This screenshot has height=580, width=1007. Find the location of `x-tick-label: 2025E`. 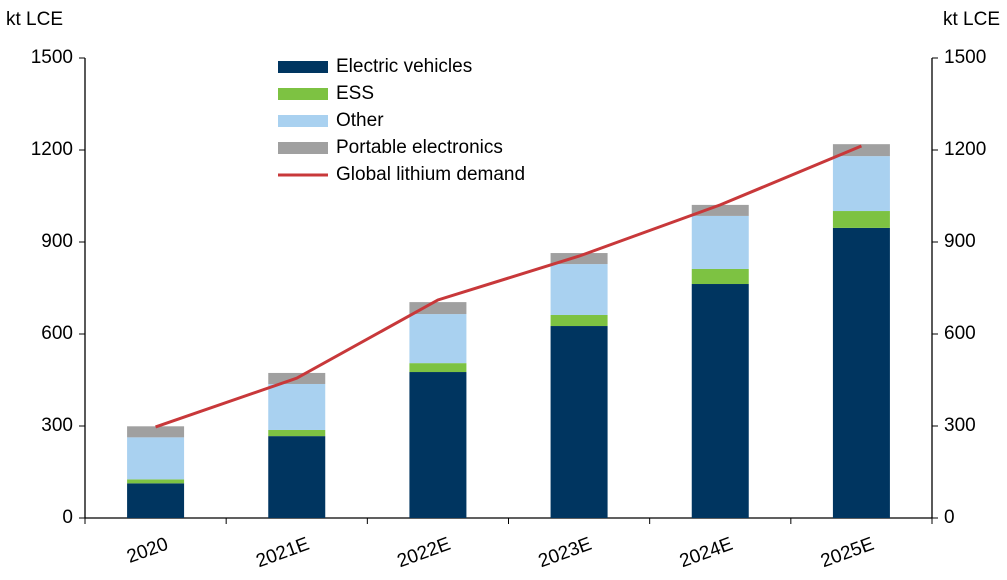

x-tick-label: 2025E is located at coordinates (847, 553).